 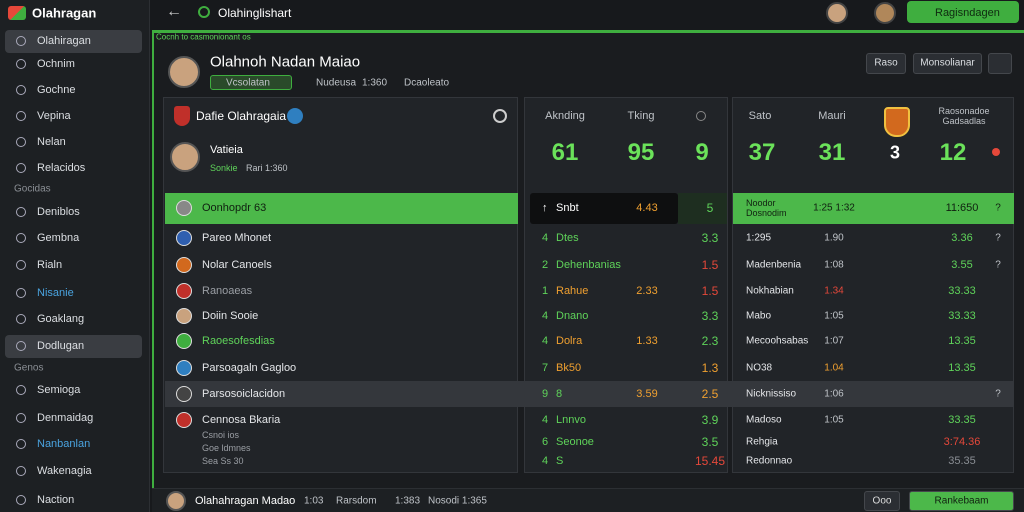 What do you see at coordinates (61, 319) in the screenshot?
I see `sidebar-item: Goaklang` at bounding box center [61, 319].